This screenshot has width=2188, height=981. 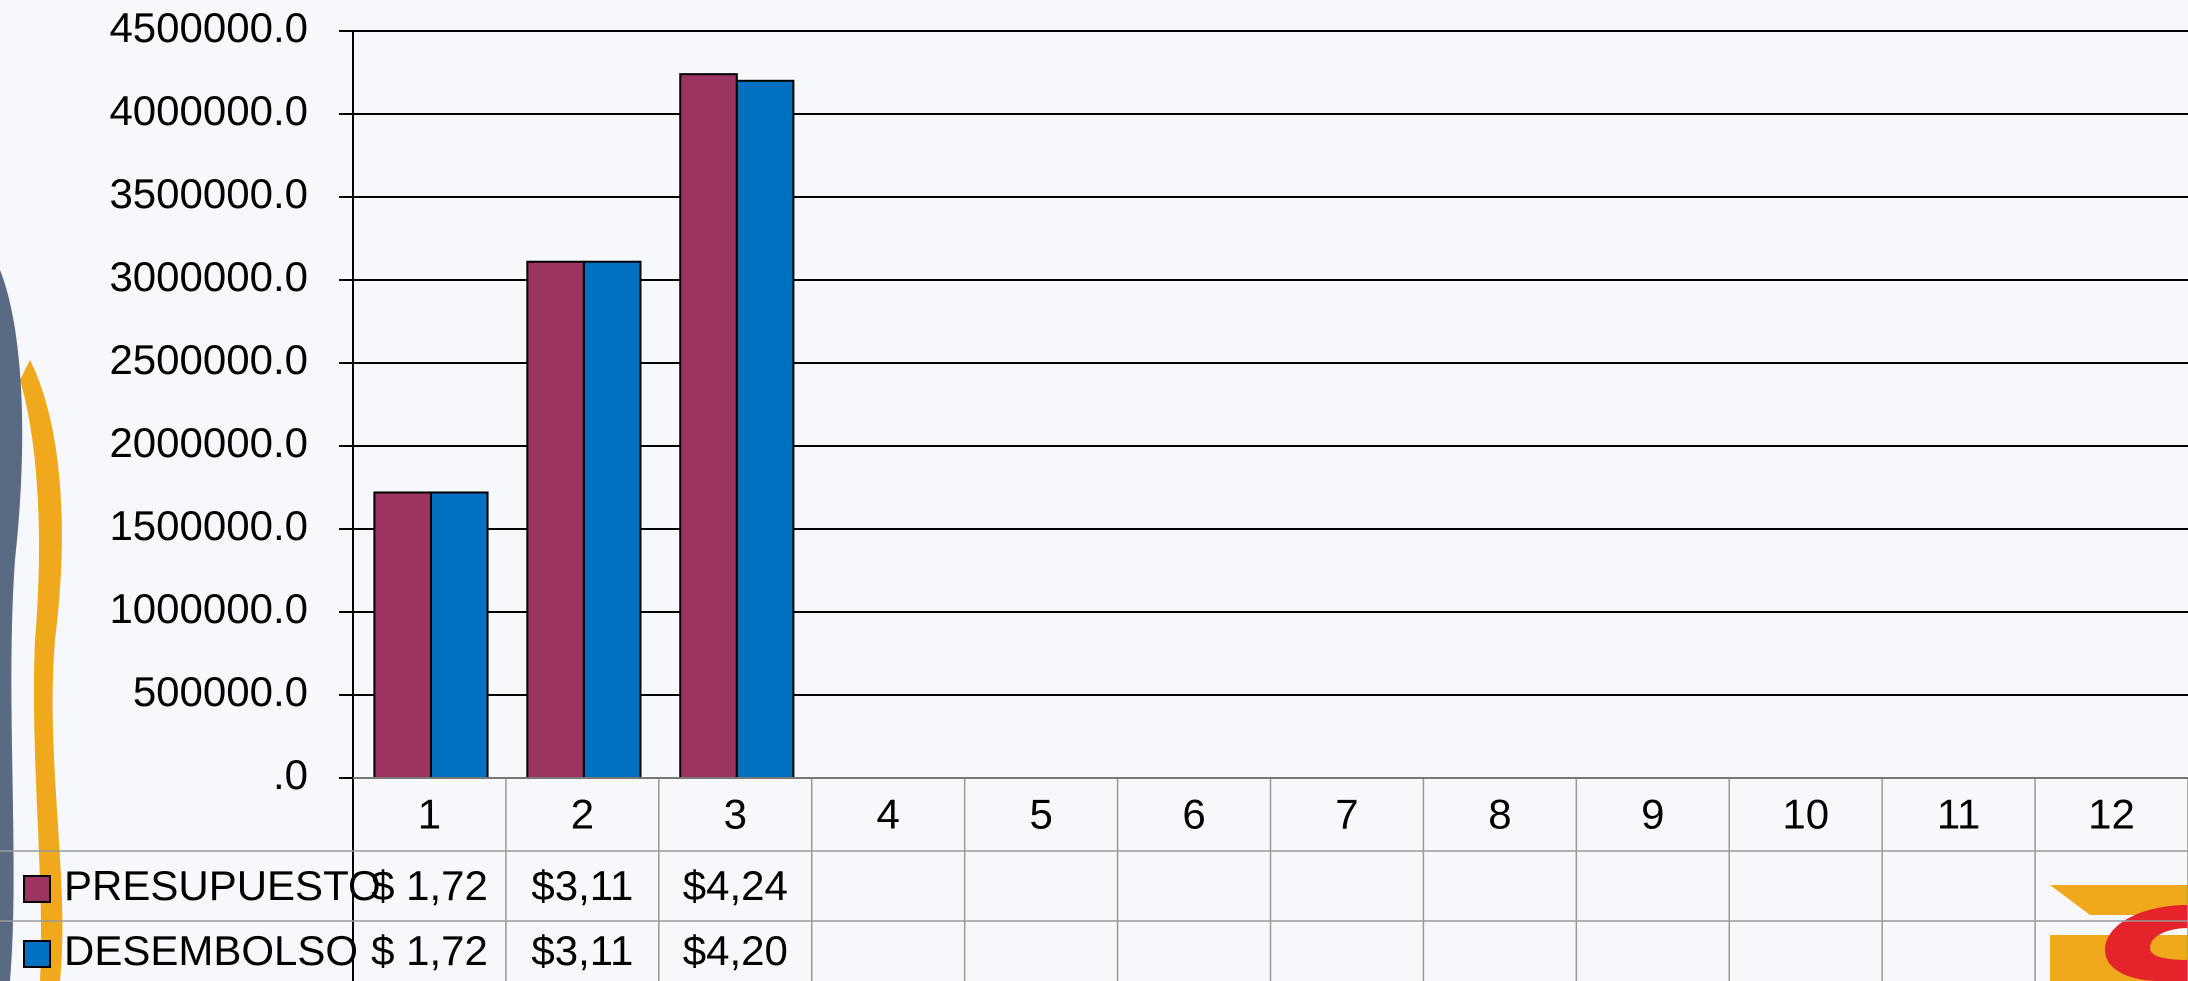 I want to click on y-tick-label: 1000000.0, so click(x=208, y=608).